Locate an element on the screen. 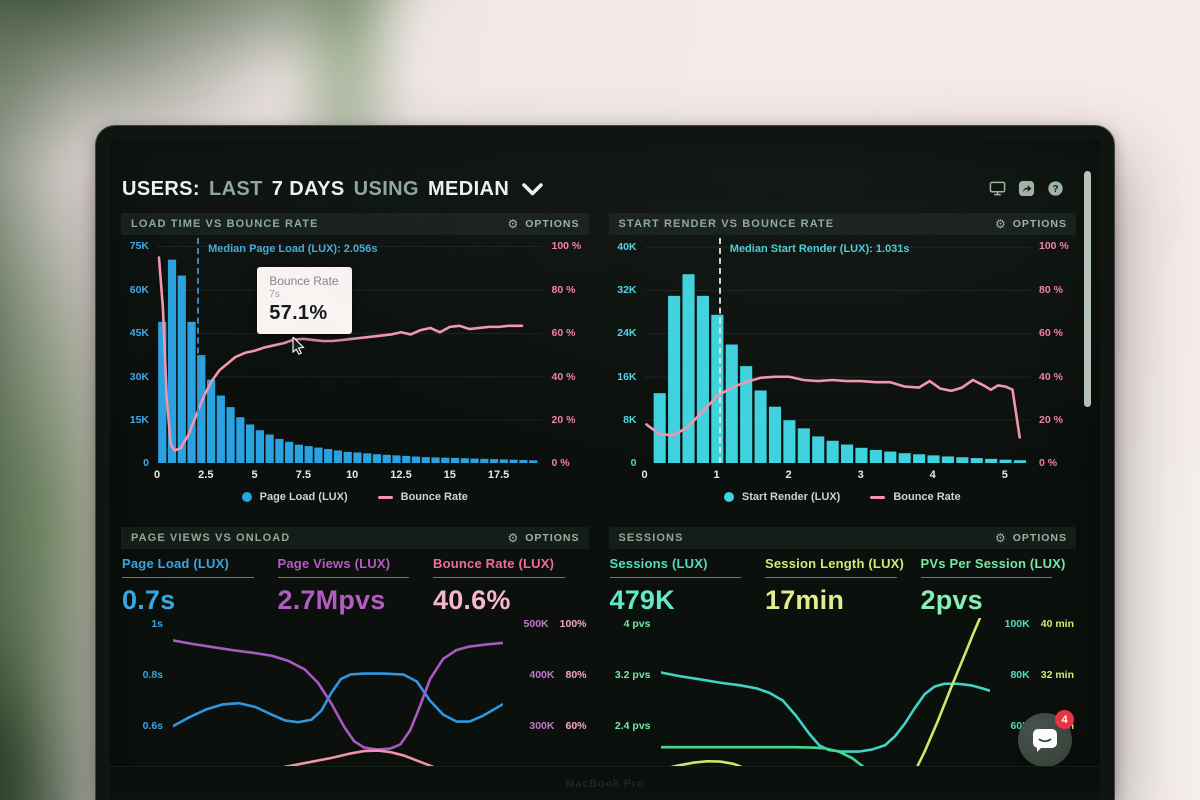 The height and width of the screenshot is (800, 1200). monitor-icon is located at coordinates (997, 188).